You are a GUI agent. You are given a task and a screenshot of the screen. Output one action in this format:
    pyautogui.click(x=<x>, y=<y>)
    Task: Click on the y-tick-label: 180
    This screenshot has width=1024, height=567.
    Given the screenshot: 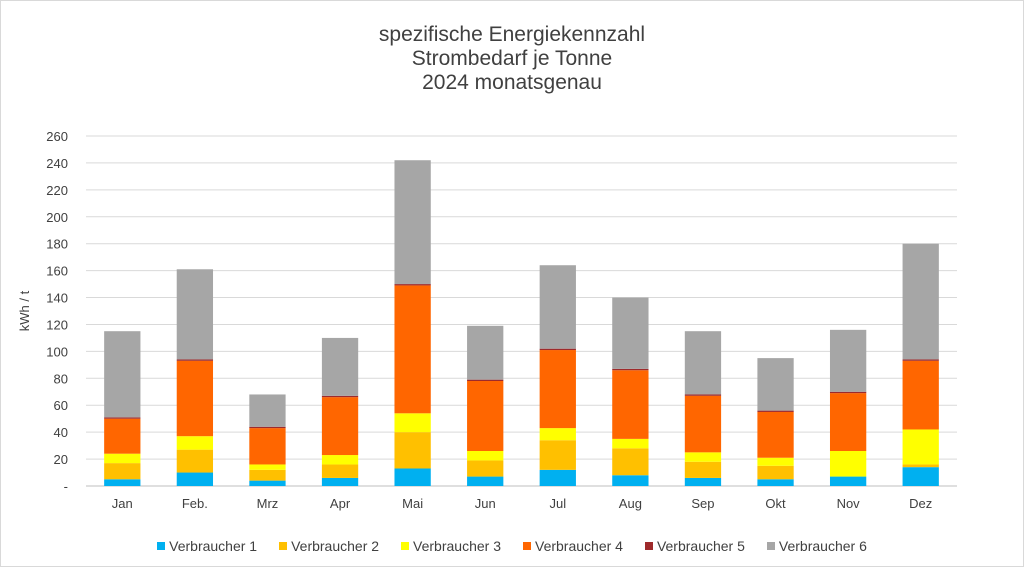 What is the action you would take?
    pyautogui.click(x=57, y=244)
    